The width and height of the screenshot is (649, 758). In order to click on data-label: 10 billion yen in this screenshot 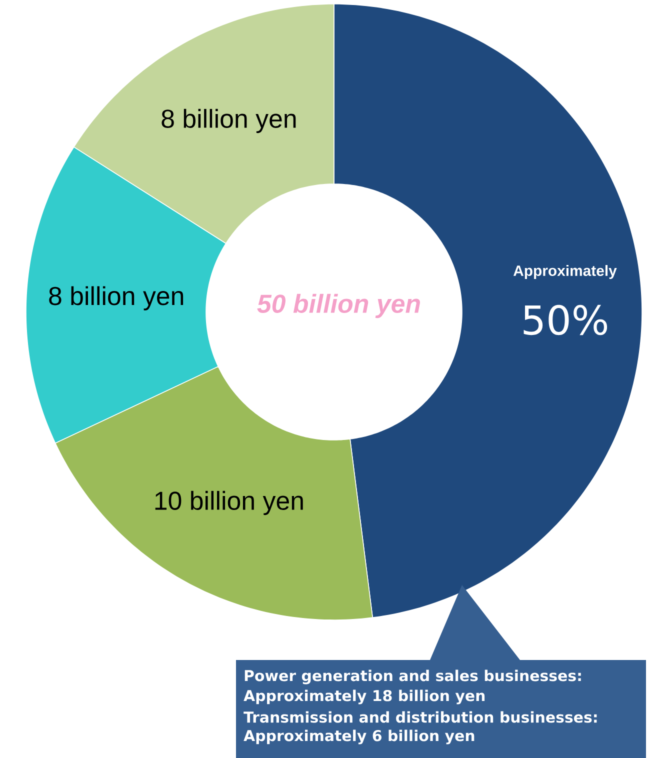, I will do `click(229, 503)`.